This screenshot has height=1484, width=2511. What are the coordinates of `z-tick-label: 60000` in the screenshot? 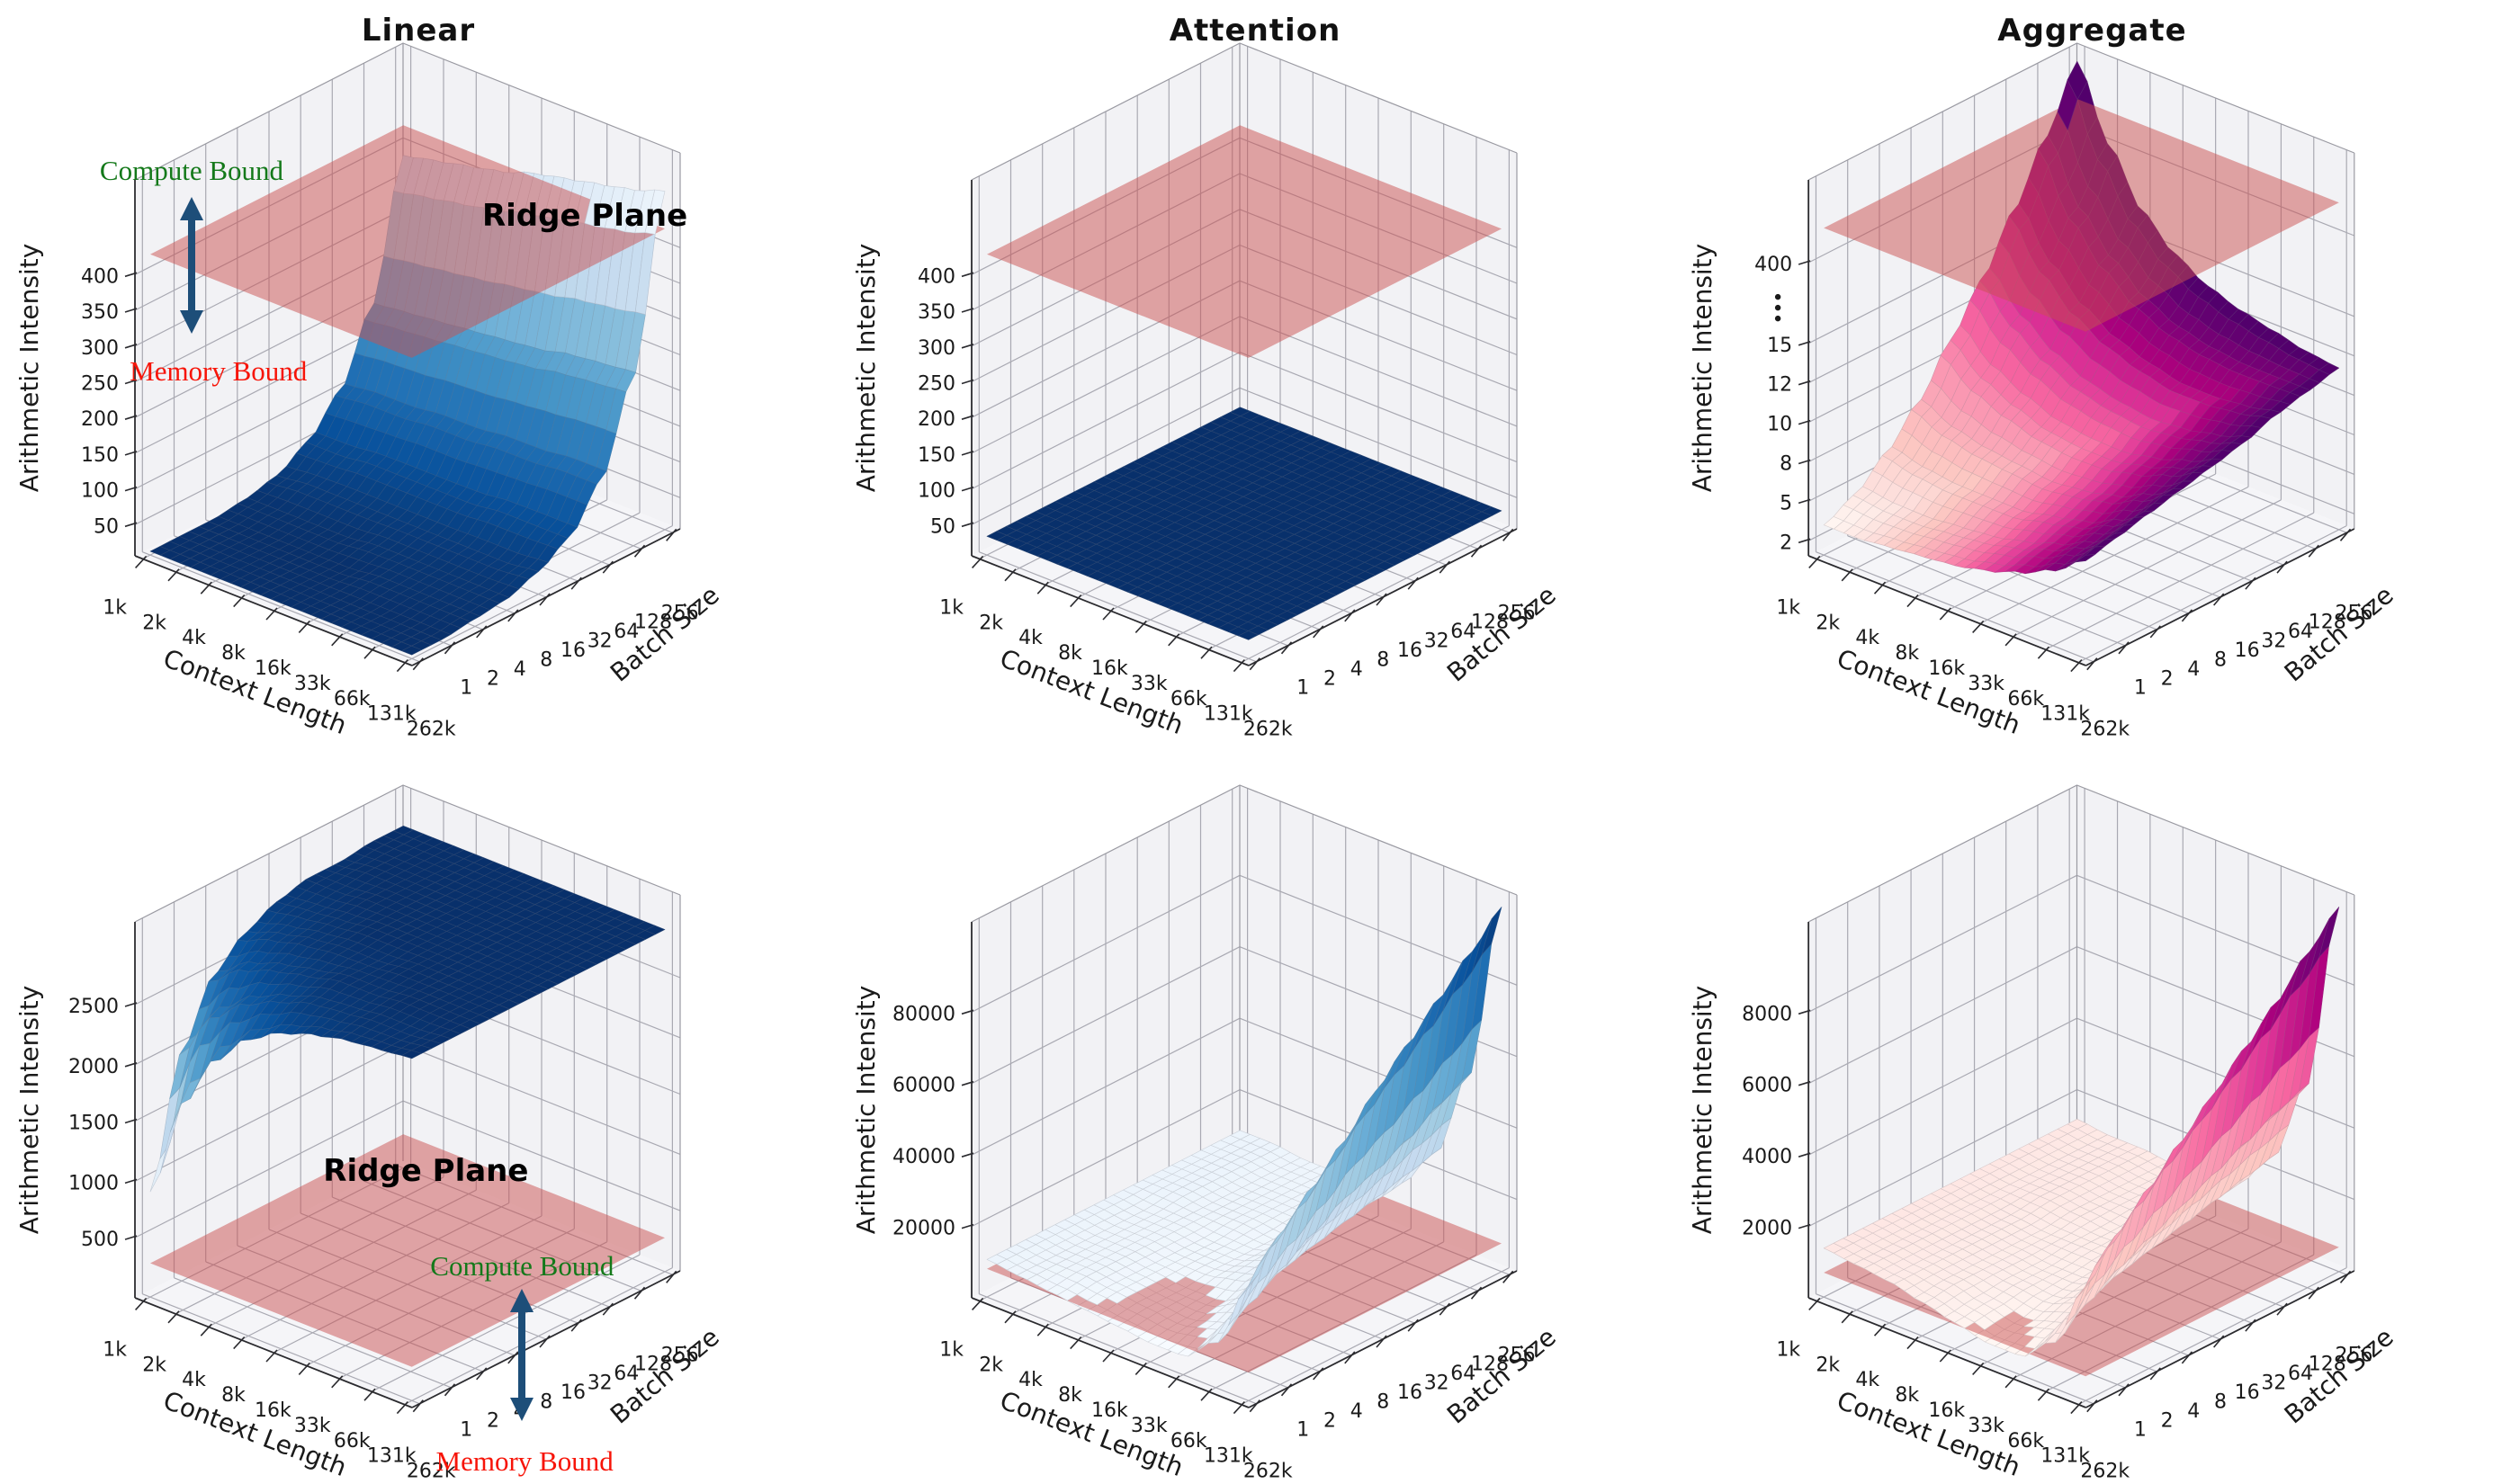 It's located at (923, 1086).